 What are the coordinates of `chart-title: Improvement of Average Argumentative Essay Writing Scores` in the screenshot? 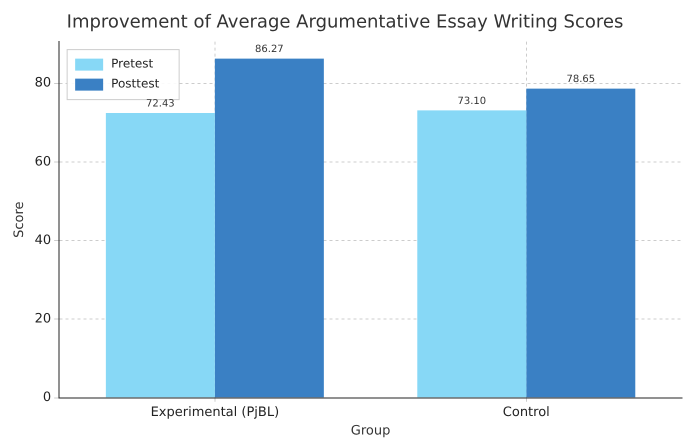 It's located at (345, 21).